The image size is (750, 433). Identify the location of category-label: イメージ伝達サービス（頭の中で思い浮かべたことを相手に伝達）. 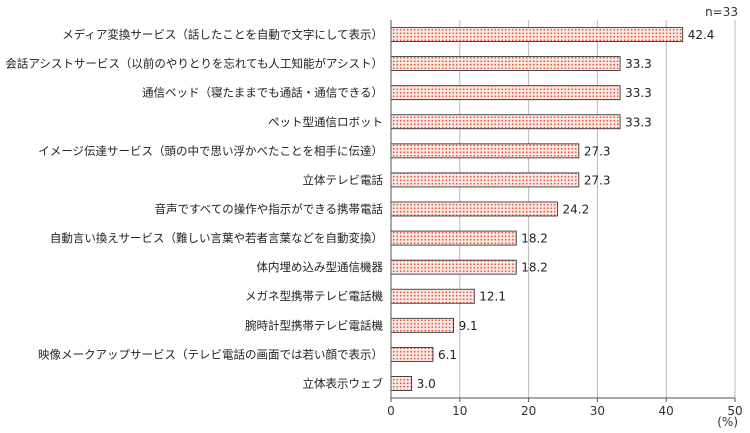
(210, 151).